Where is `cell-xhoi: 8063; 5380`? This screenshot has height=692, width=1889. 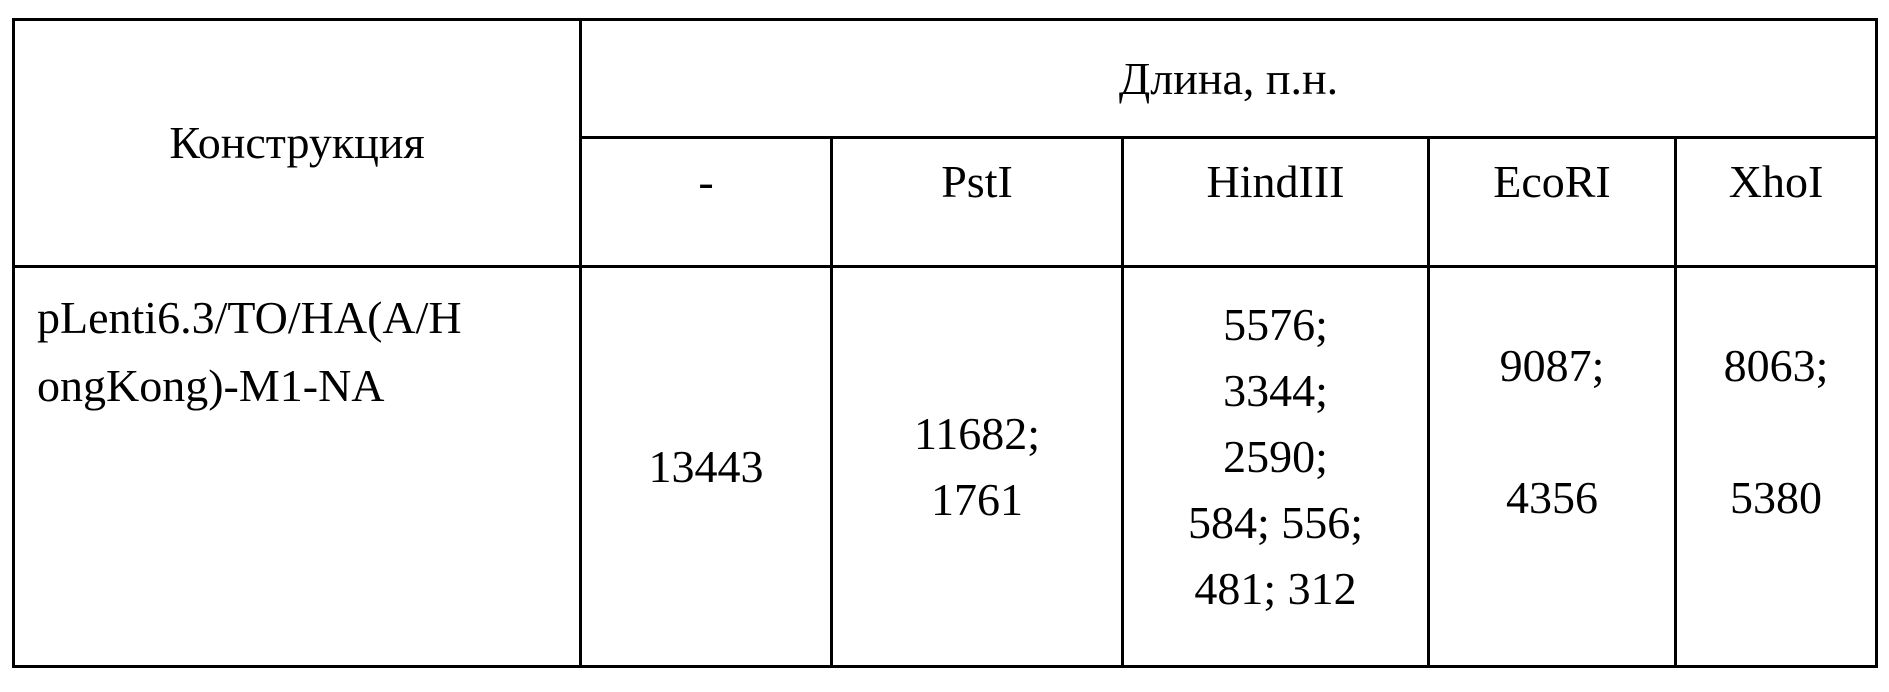
cell-xhoi: 8063; 5380 is located at coordinates (1776, 467).